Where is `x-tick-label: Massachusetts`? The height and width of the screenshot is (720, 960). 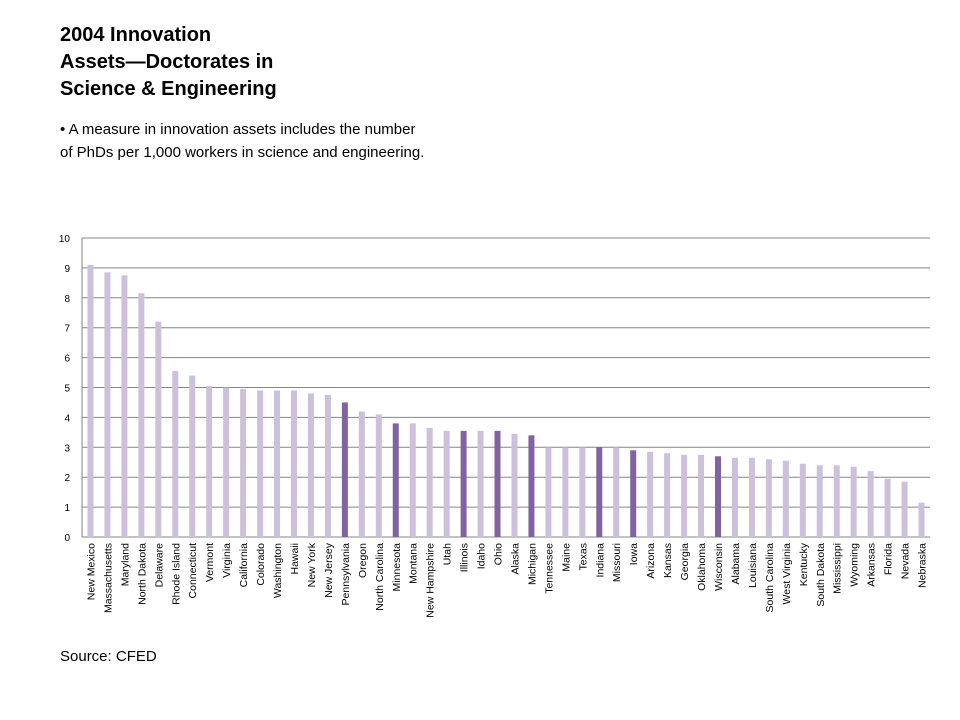 x-tick-label: Massachusetts is located at coordinates (108, 578).